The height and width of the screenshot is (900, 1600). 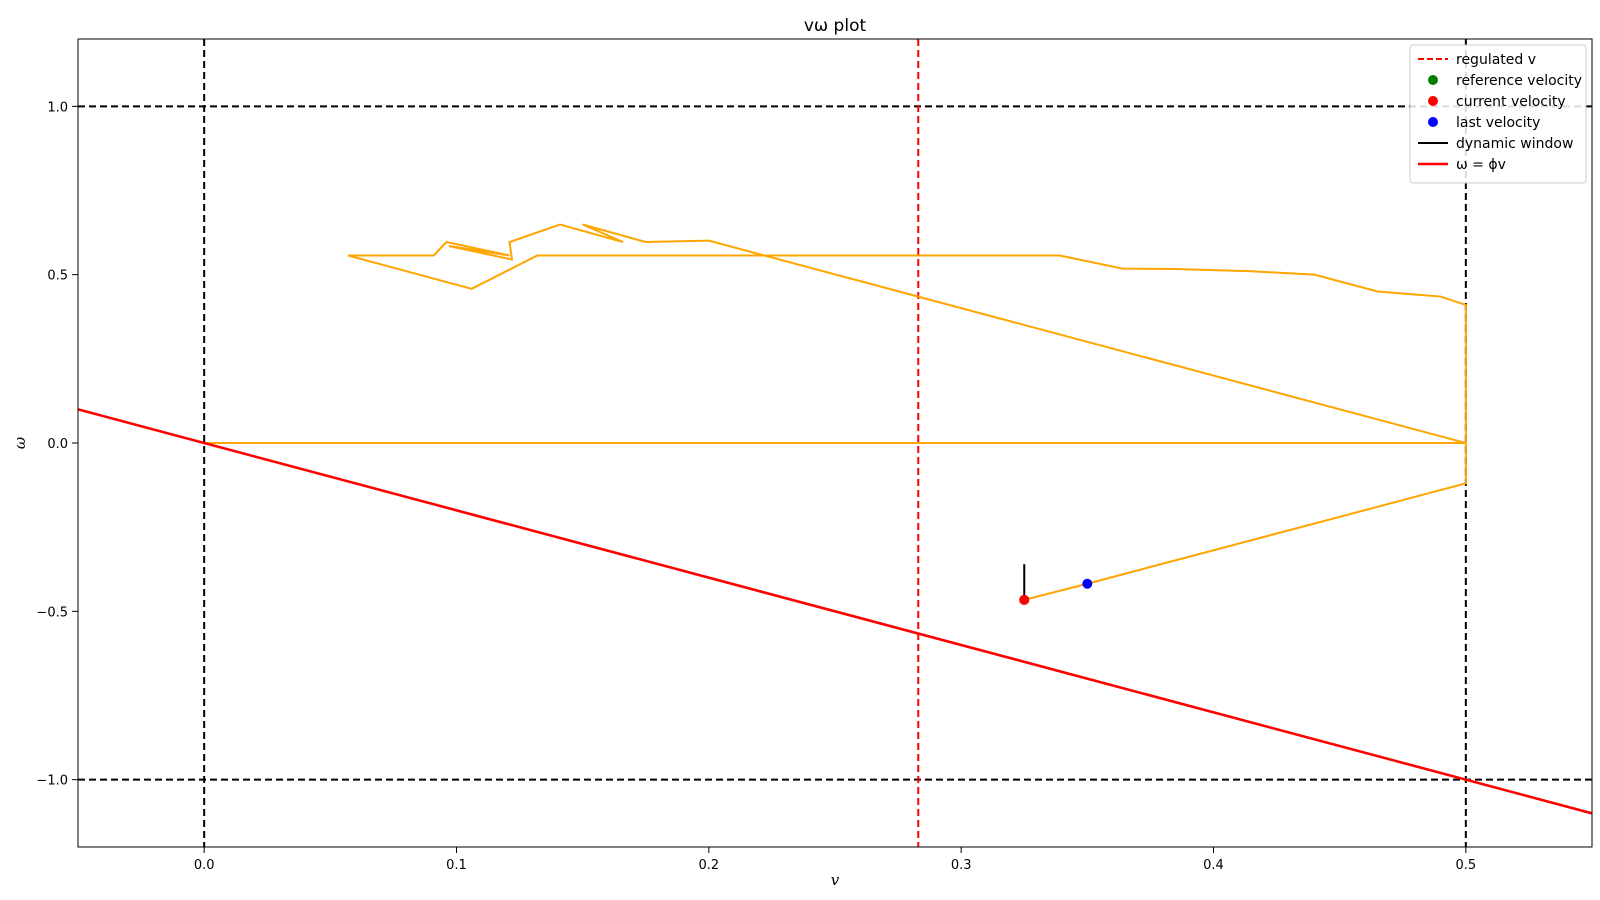 I want to click on last-velocity-point, so click(x=1087, y=583).